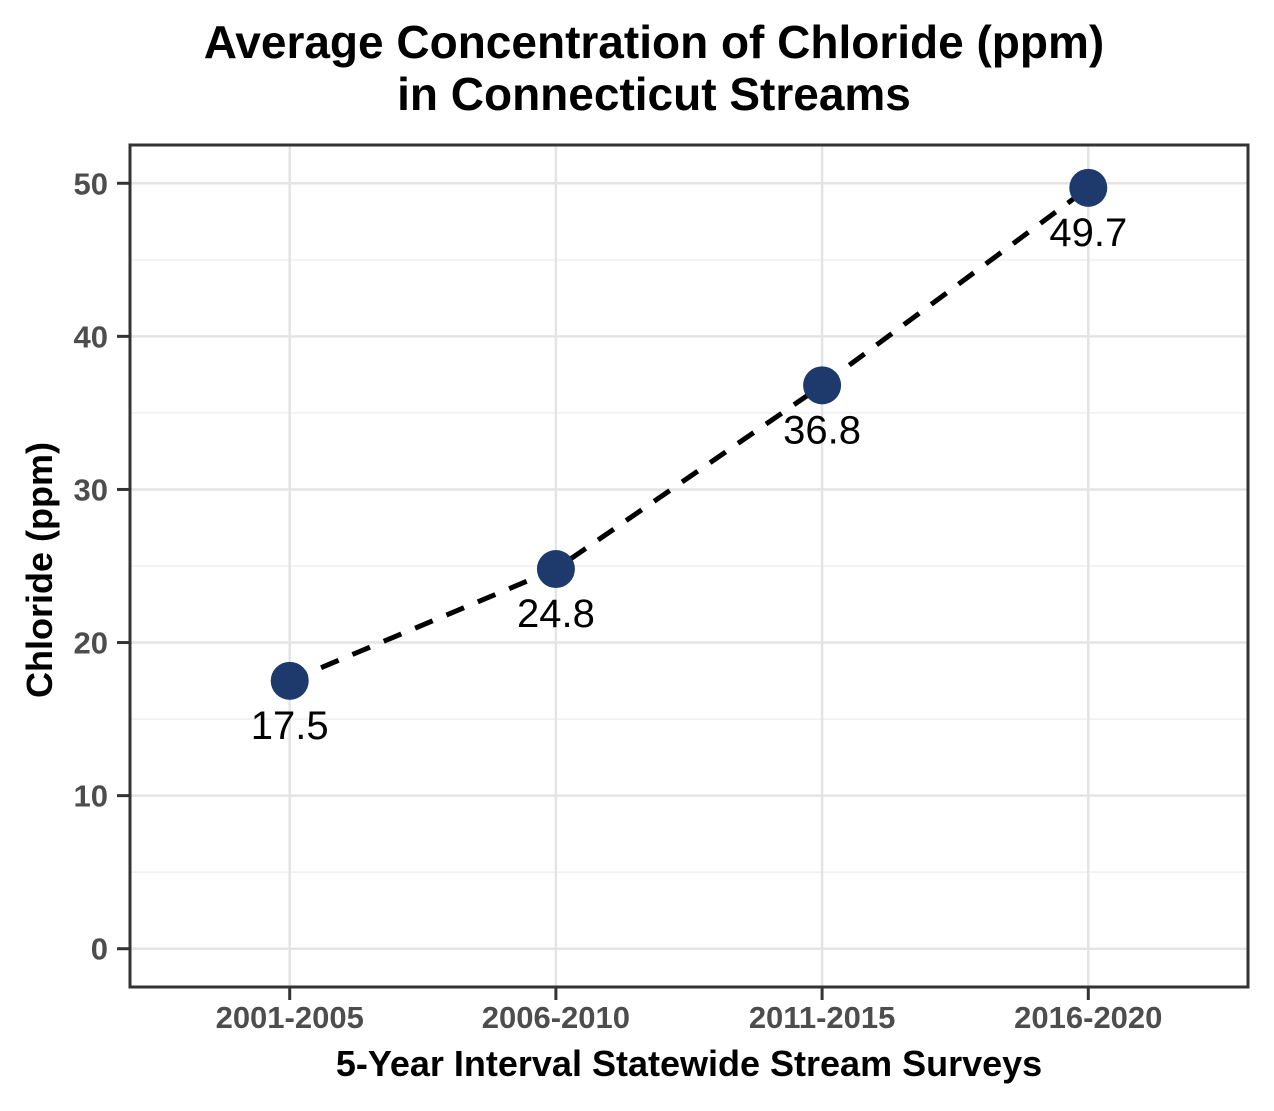  What do you see at coordinates (290, 1017) in the screenshot?
I see `x-tick-label: 2001-2005` at bounding box center [290, 1017].